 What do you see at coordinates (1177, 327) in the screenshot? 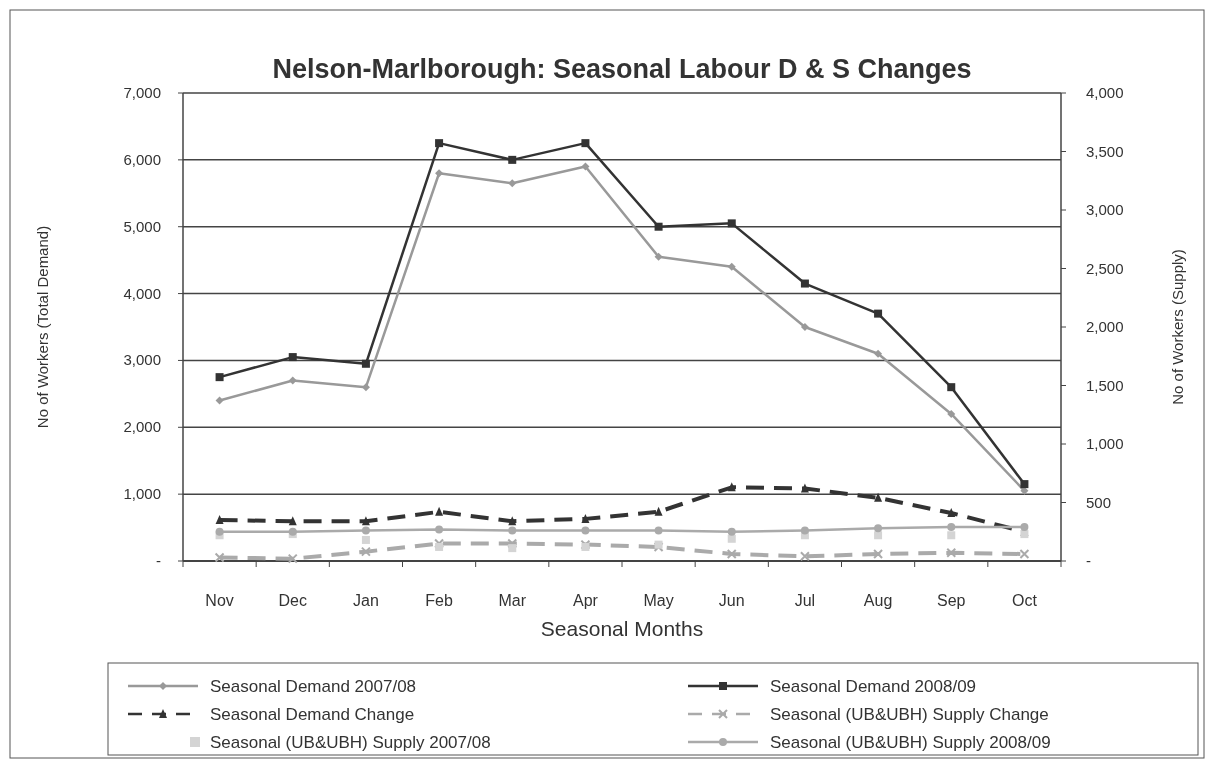
I see `y2-axis-title: No of Workers (Supply)` at bounding box center [1177, 327].